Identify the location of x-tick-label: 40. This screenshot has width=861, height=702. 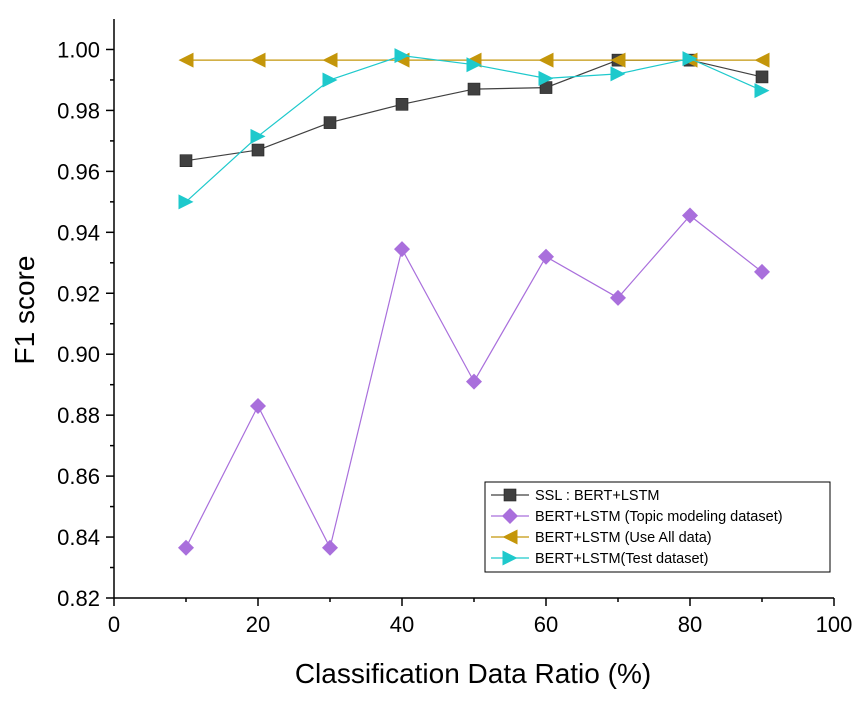
(402, 624).